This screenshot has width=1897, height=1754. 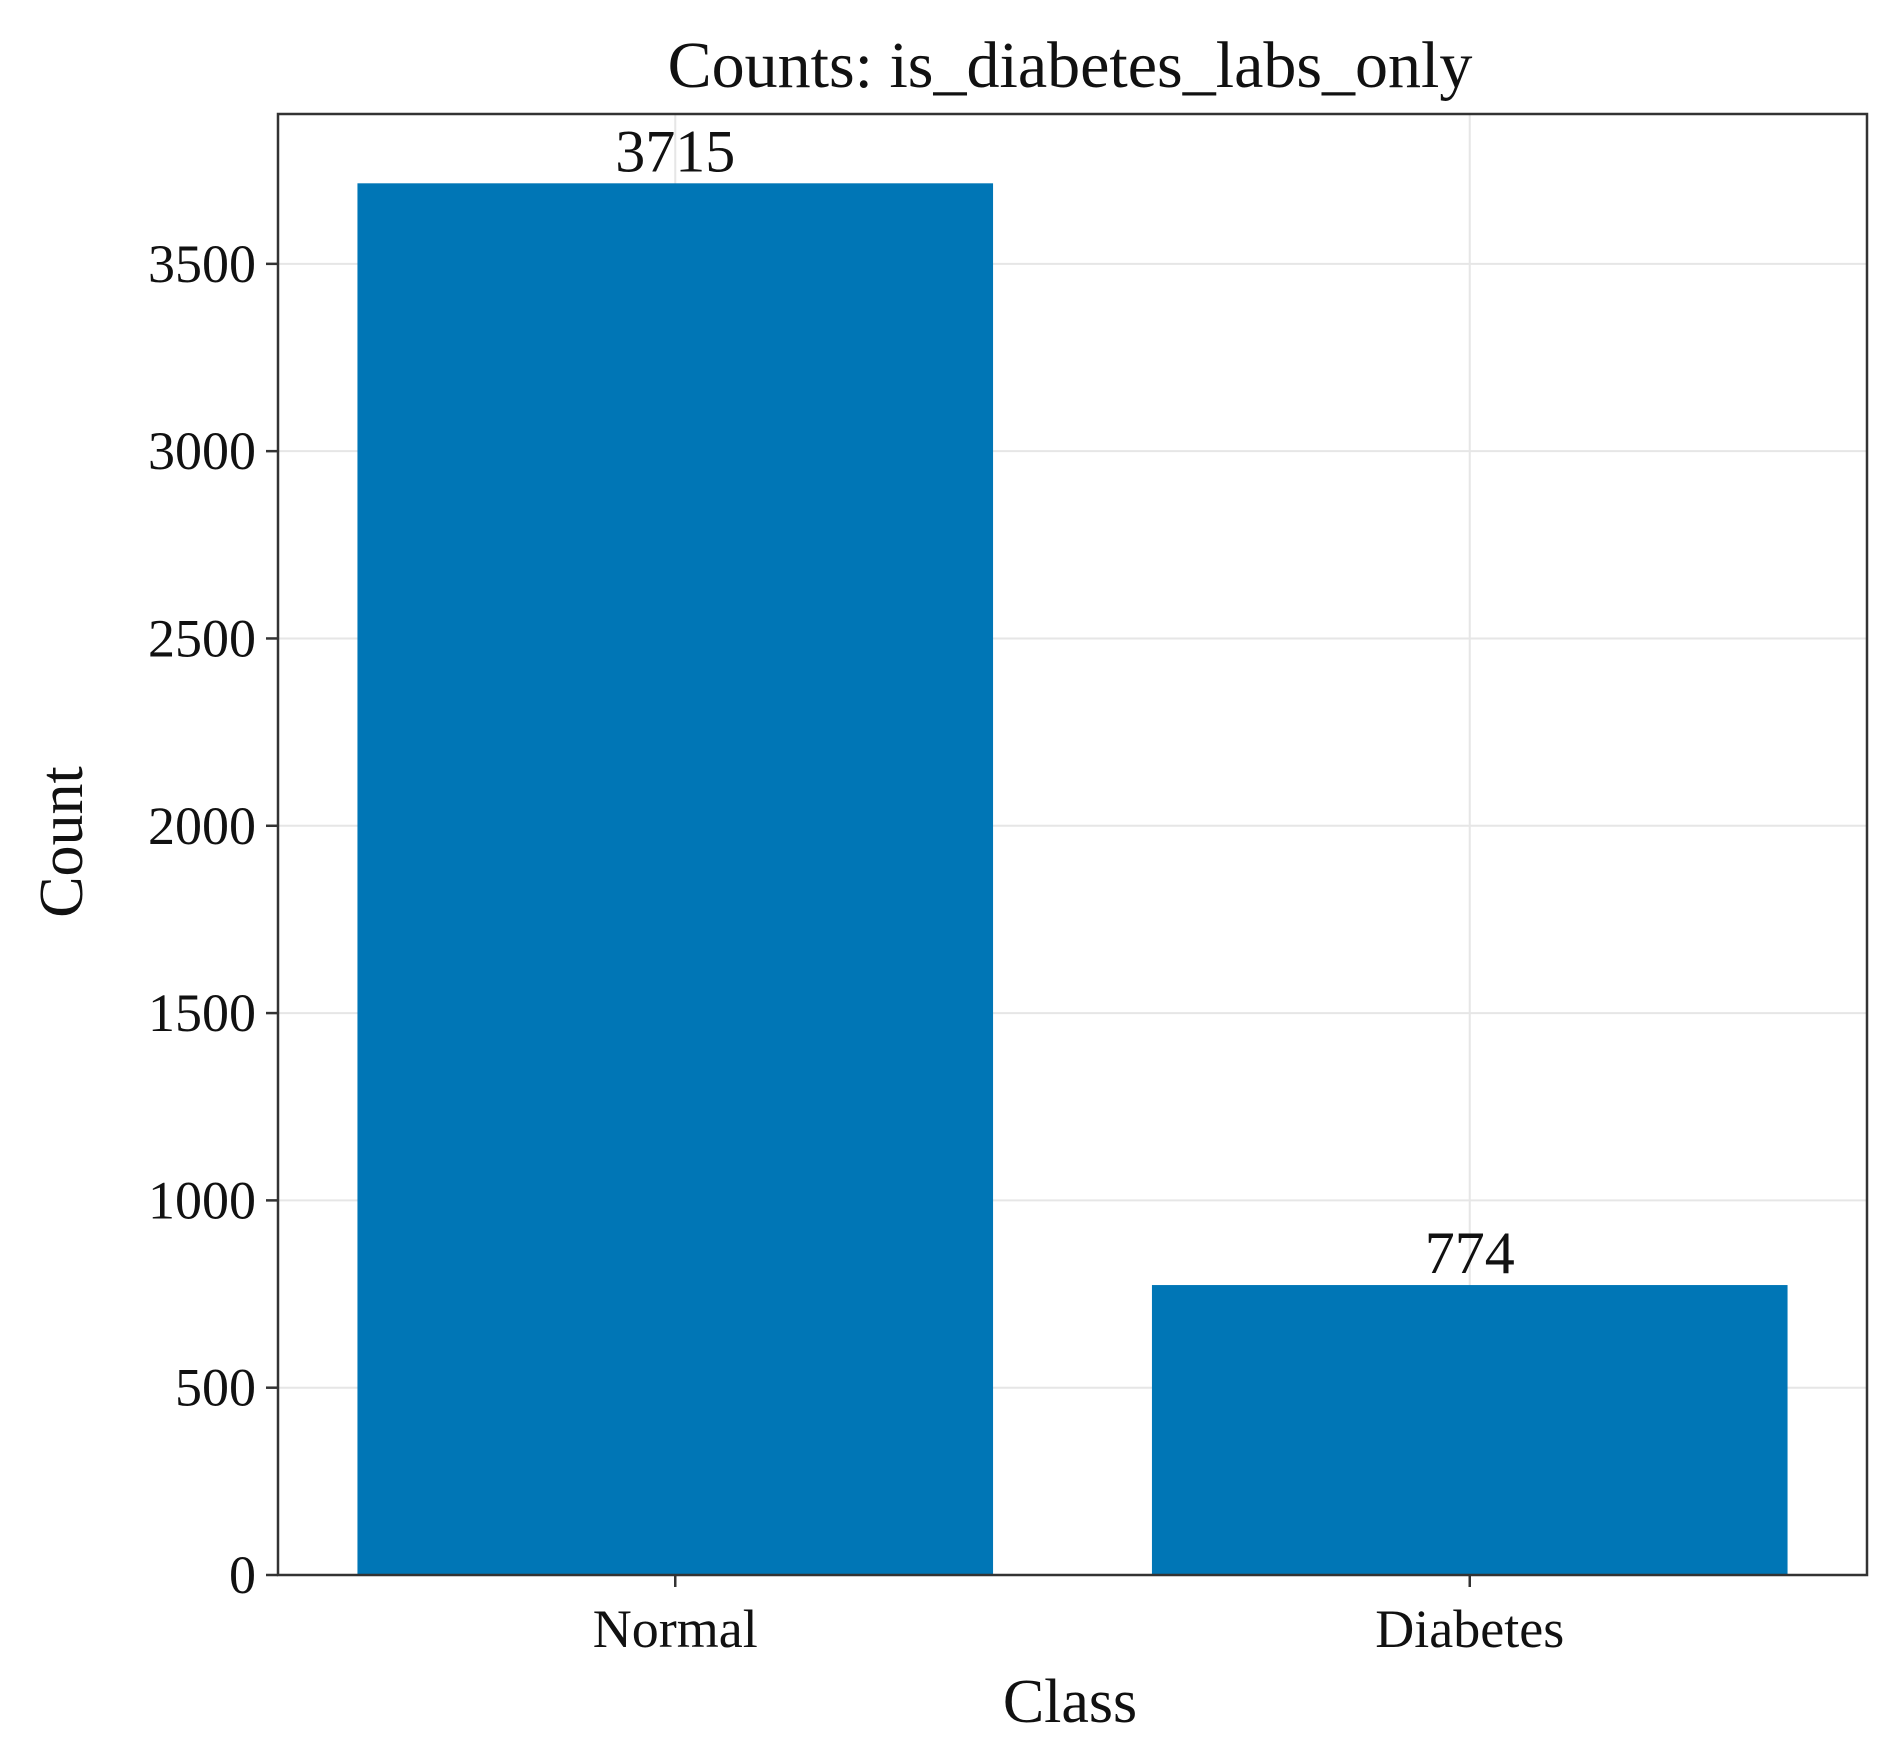 I want to click on x-tick-label: Diabetes, so click(x=1469, y=1629).